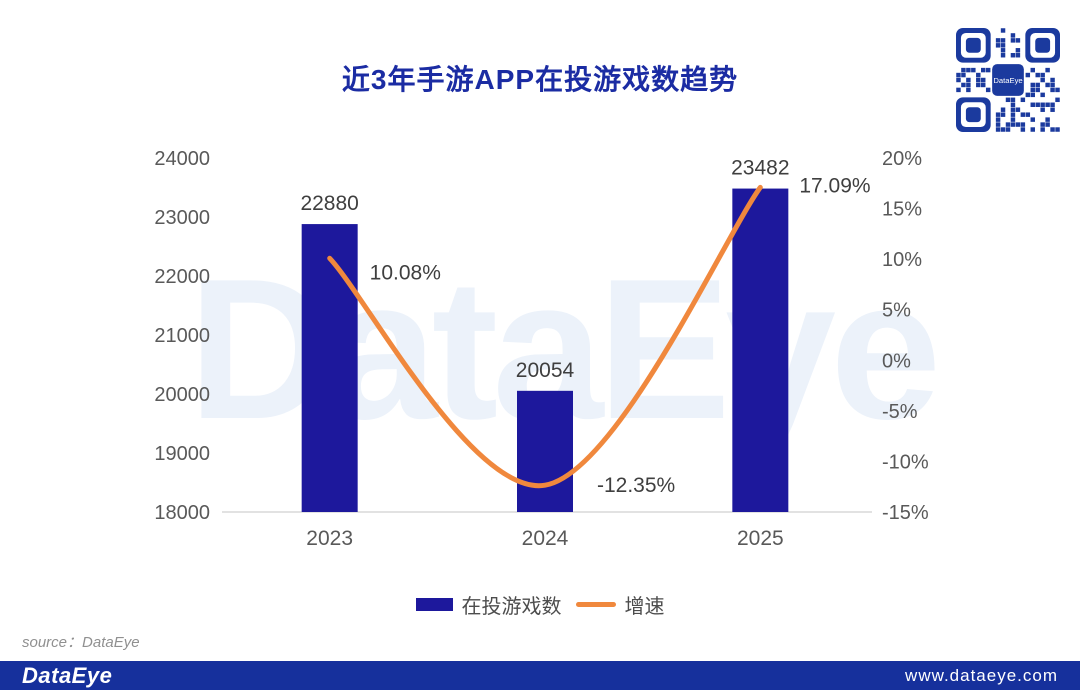 This screenshot has height=690, width=1080. What do you see at coordinates (329, 203) in the screenshot?
I see `bar-value-label: 22880` at bounding box center [329, 203].